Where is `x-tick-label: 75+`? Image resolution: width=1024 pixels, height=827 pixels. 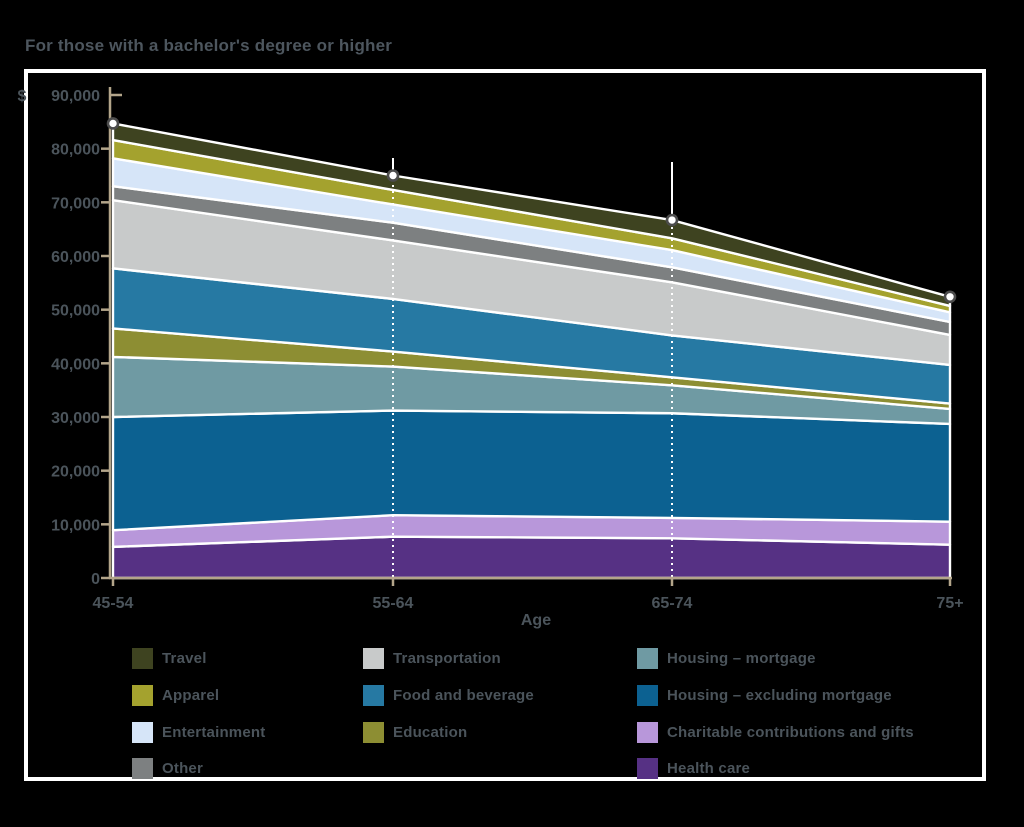 x-tick-label: 75+ is located at coordinates (949, 603).